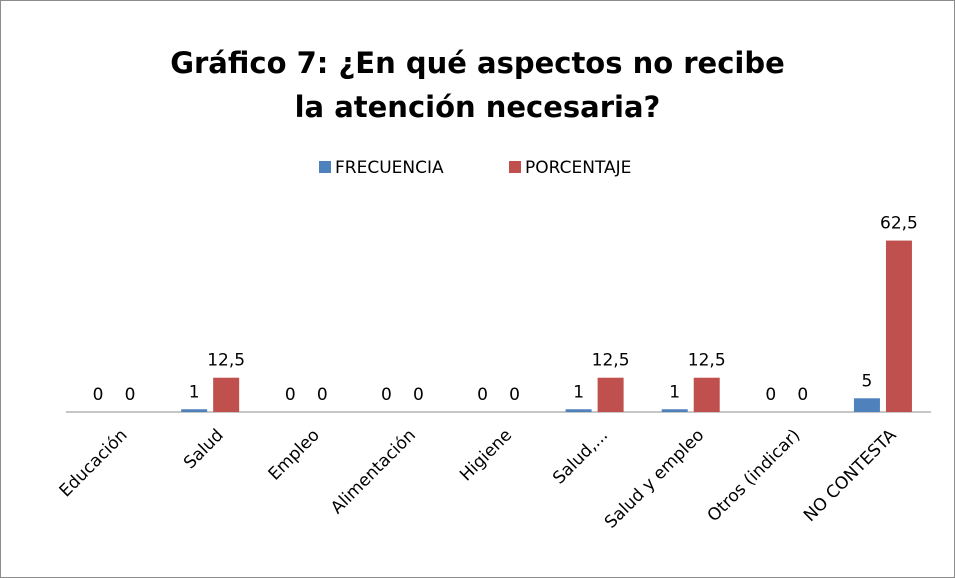 This screenshot has height=578, width=955. I want to click on x-tick-label: Higiene, so click(486, 455).